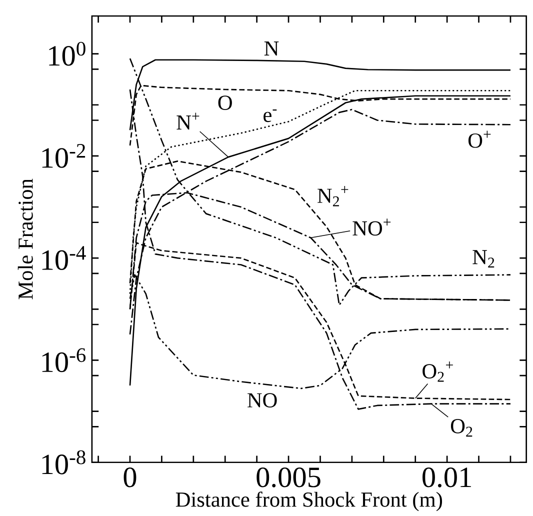 The image size is (533, 516). What do you see at coordinates (270, 116) in the screenshot?
I see `annotation: e$^{-}$` at bounding box center [270, 116].